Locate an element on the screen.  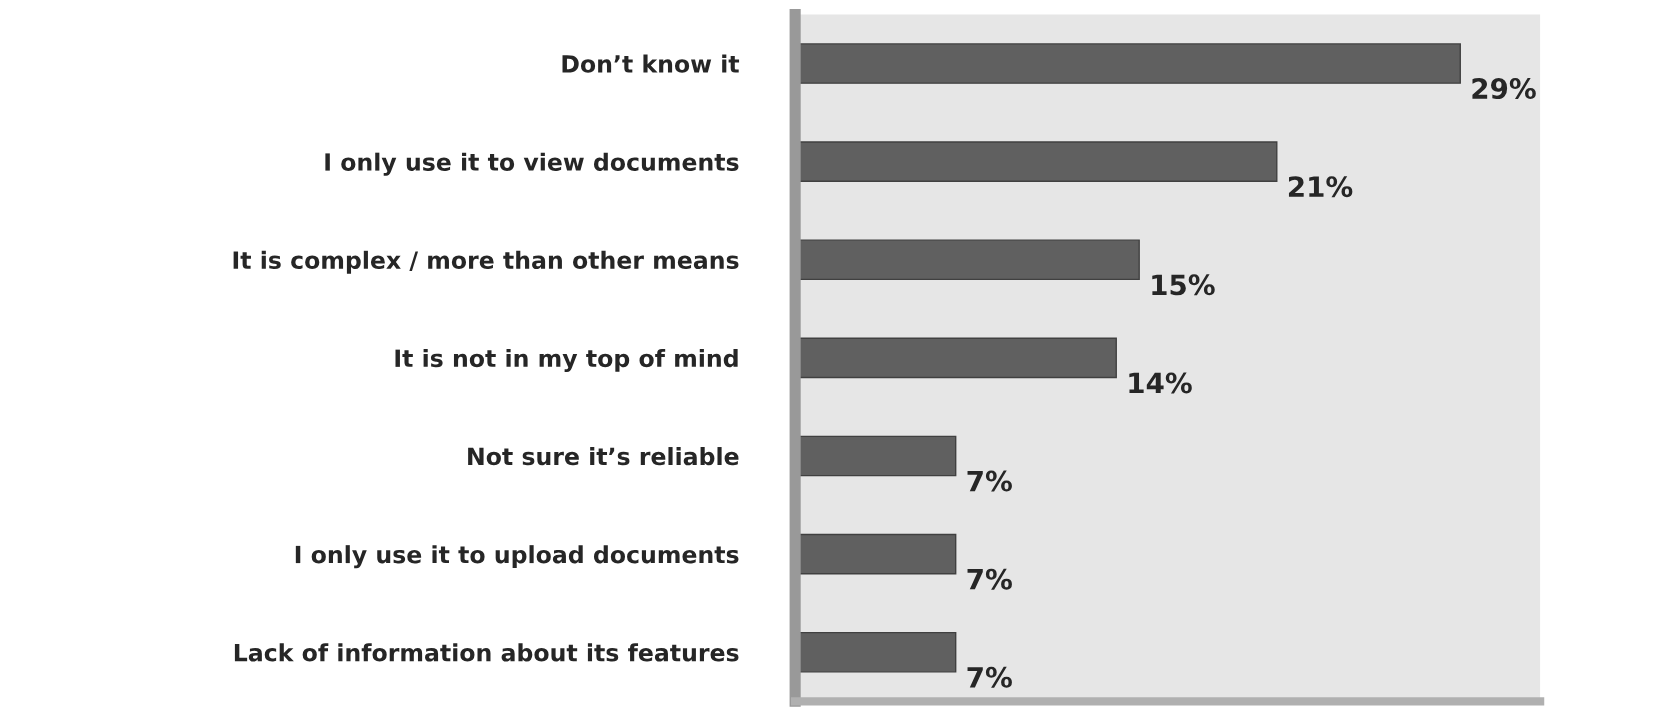
data-label: 14% is located at coordinates (1160, 383).